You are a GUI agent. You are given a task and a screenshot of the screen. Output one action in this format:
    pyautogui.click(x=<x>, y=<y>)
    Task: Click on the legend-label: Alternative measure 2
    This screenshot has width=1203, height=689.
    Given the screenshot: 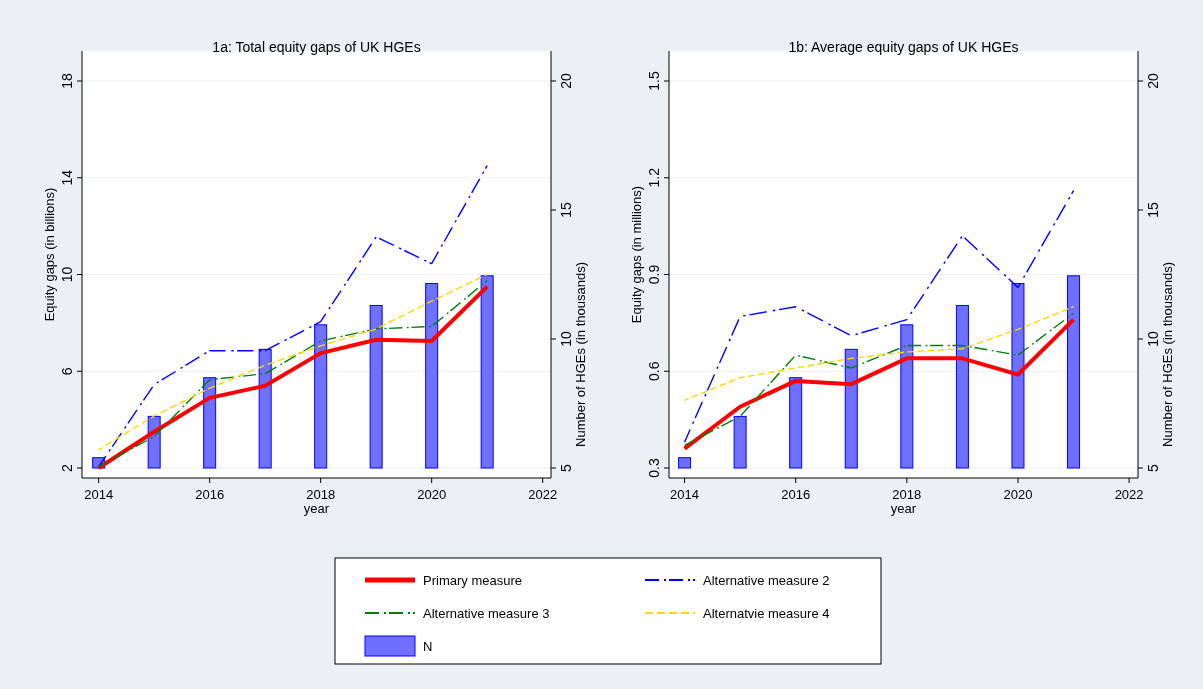 What is the action you would take?
    pyautogui.click(x=766, y=580)
    